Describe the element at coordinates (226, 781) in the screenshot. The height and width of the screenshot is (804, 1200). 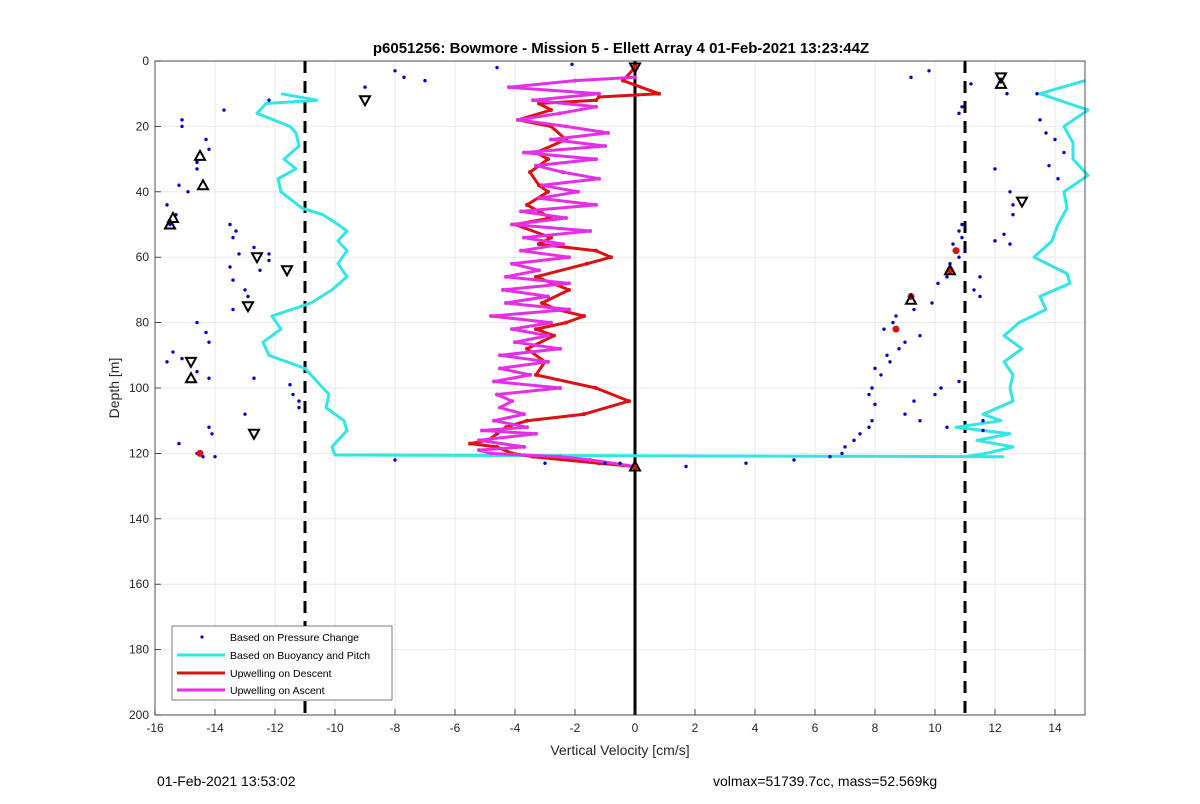
I see `footer-timestamp: 01-Feb-2021 13:53:02` at that location.